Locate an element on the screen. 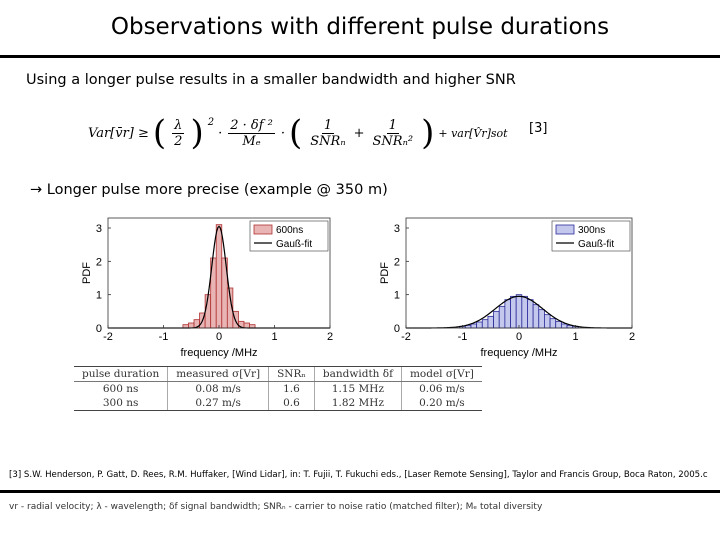  table-cell: 0.08 m/s is located at coordinates (218, 388).